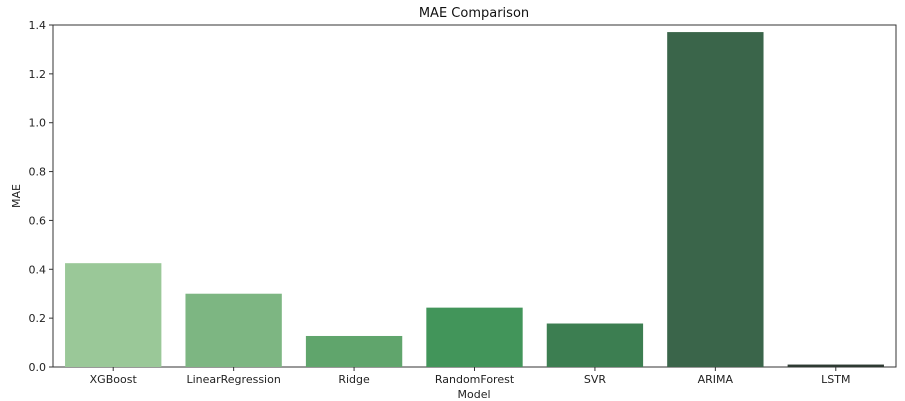 This screenshot has width=905, height=401. I want to click on y-tick-label: 0.4, so click(38, 269).